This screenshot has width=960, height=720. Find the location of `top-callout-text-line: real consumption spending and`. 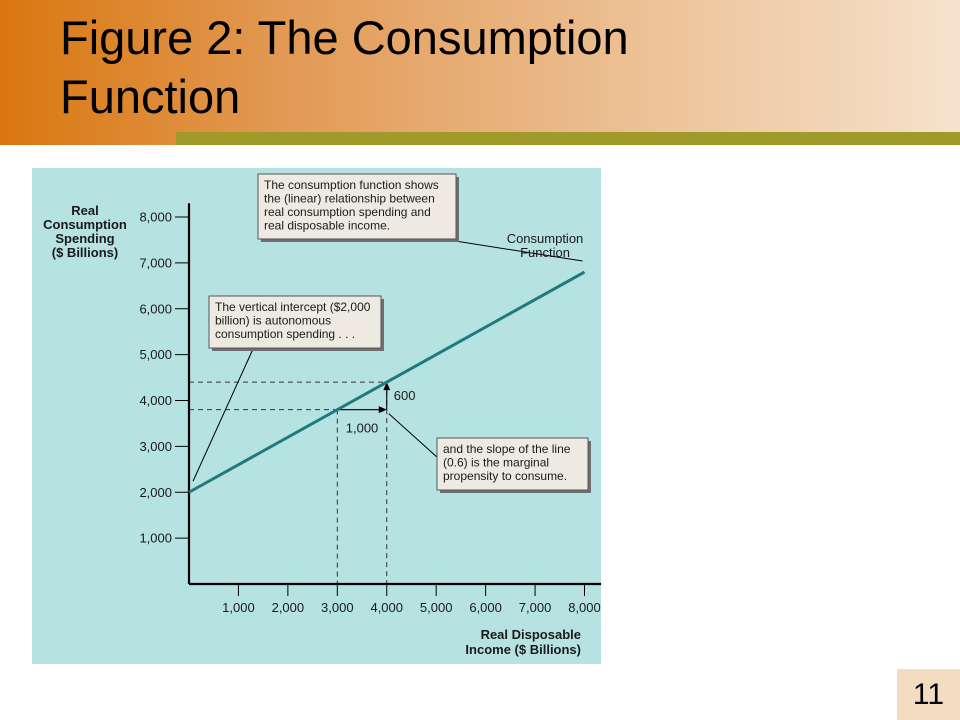

top-callout-text-line: real consumption spending and is located at coordinates (347, 212).